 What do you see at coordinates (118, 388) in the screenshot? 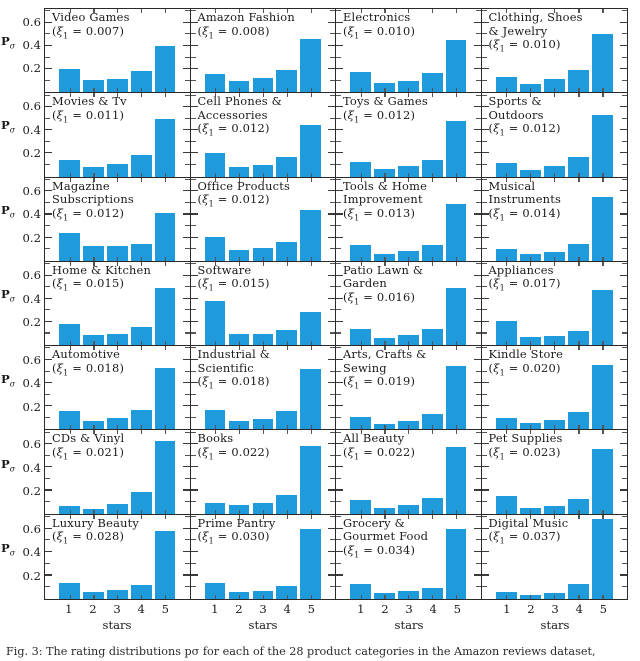
I see `panel-17: Automotive (ξ1 = 0.018)` at bounding box center [118, 388].